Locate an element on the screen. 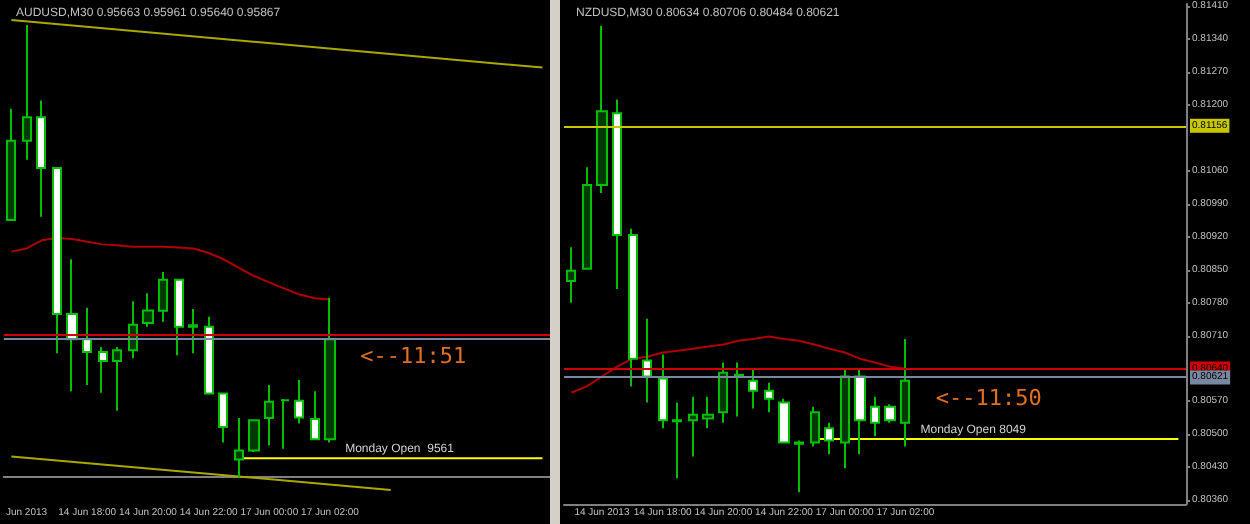 Image resolution: width=1250 pixels, height=524 pixels. annotation: <--11:50 is located at coordinates (988, 397).